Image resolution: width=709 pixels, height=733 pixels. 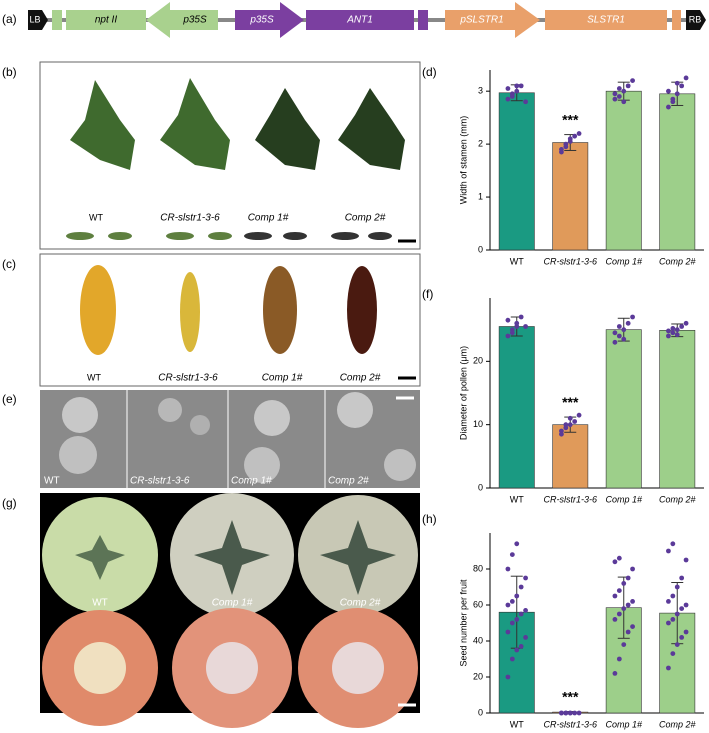 I want to click on x-tick-label: WT, so click(x=517, y=499).